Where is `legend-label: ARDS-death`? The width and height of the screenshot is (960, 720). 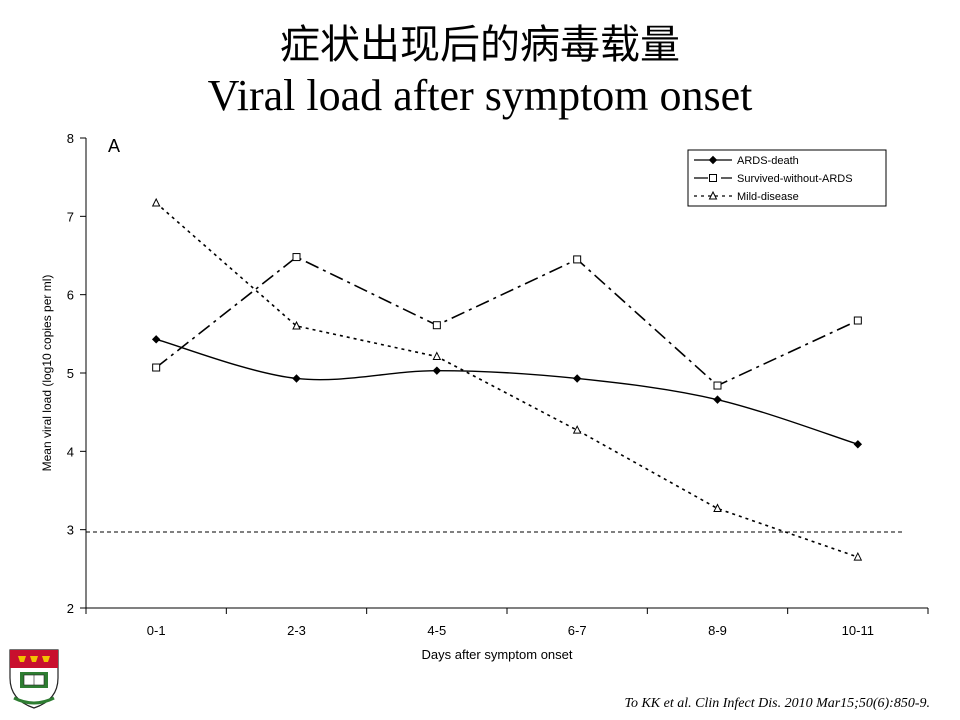
legend-label: ARDS-death is located at coordinates (768, 161).